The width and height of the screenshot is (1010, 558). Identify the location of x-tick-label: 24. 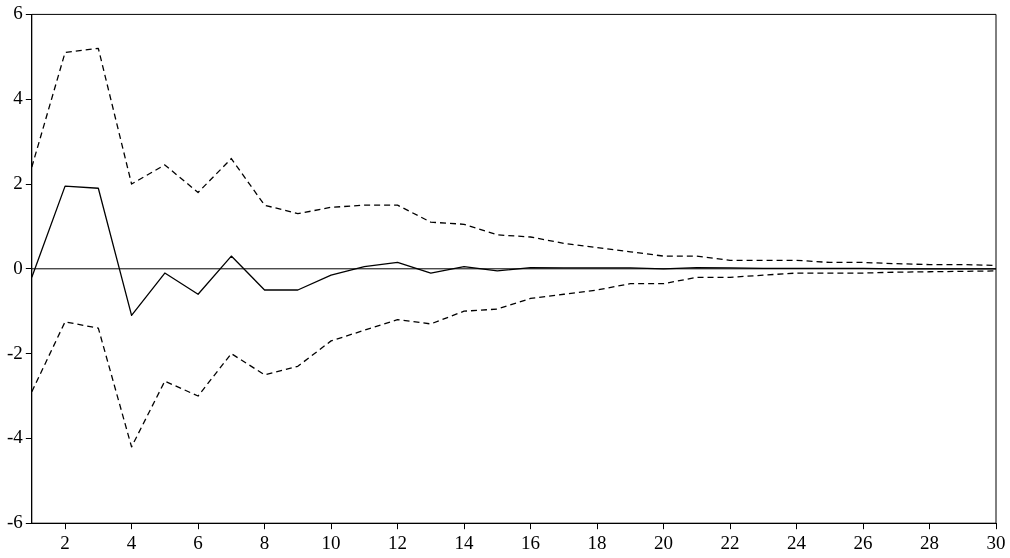
(797, 542).